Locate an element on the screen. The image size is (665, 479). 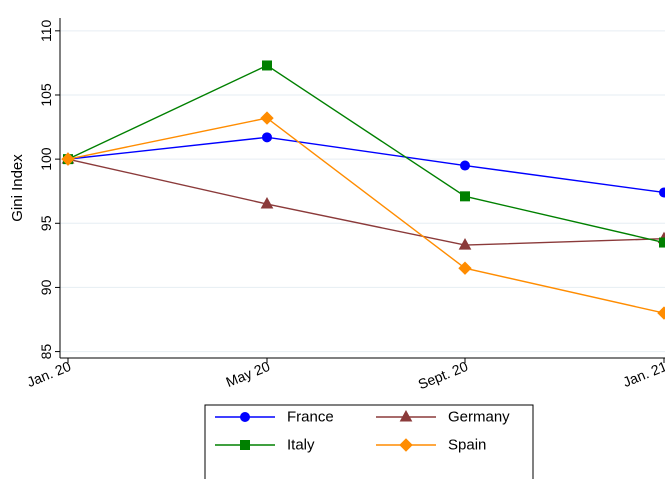
y-axis-title: Gini Index is located at coordinates (17, 188).